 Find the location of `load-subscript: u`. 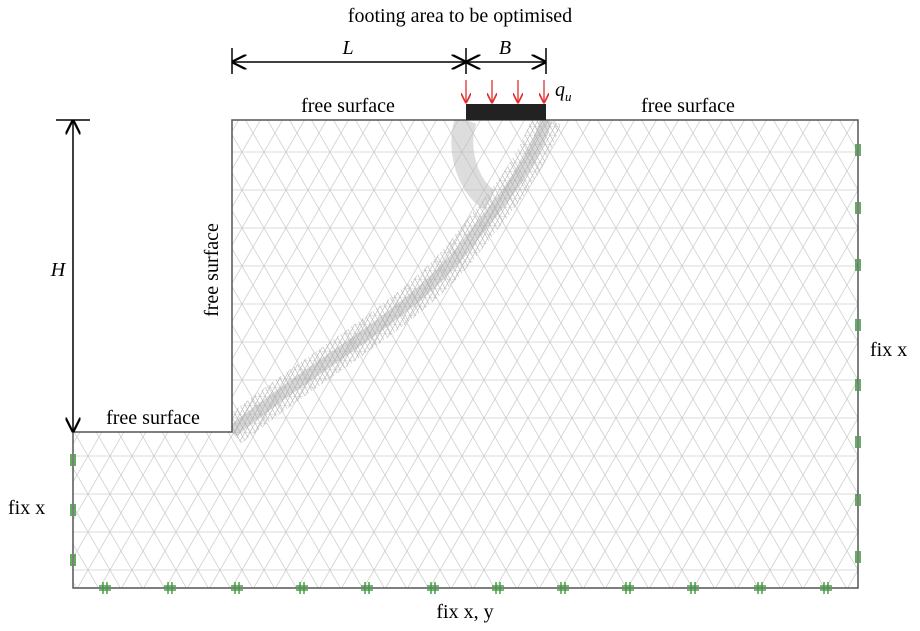

load-subscript: u is located at coordinates (568, 96).